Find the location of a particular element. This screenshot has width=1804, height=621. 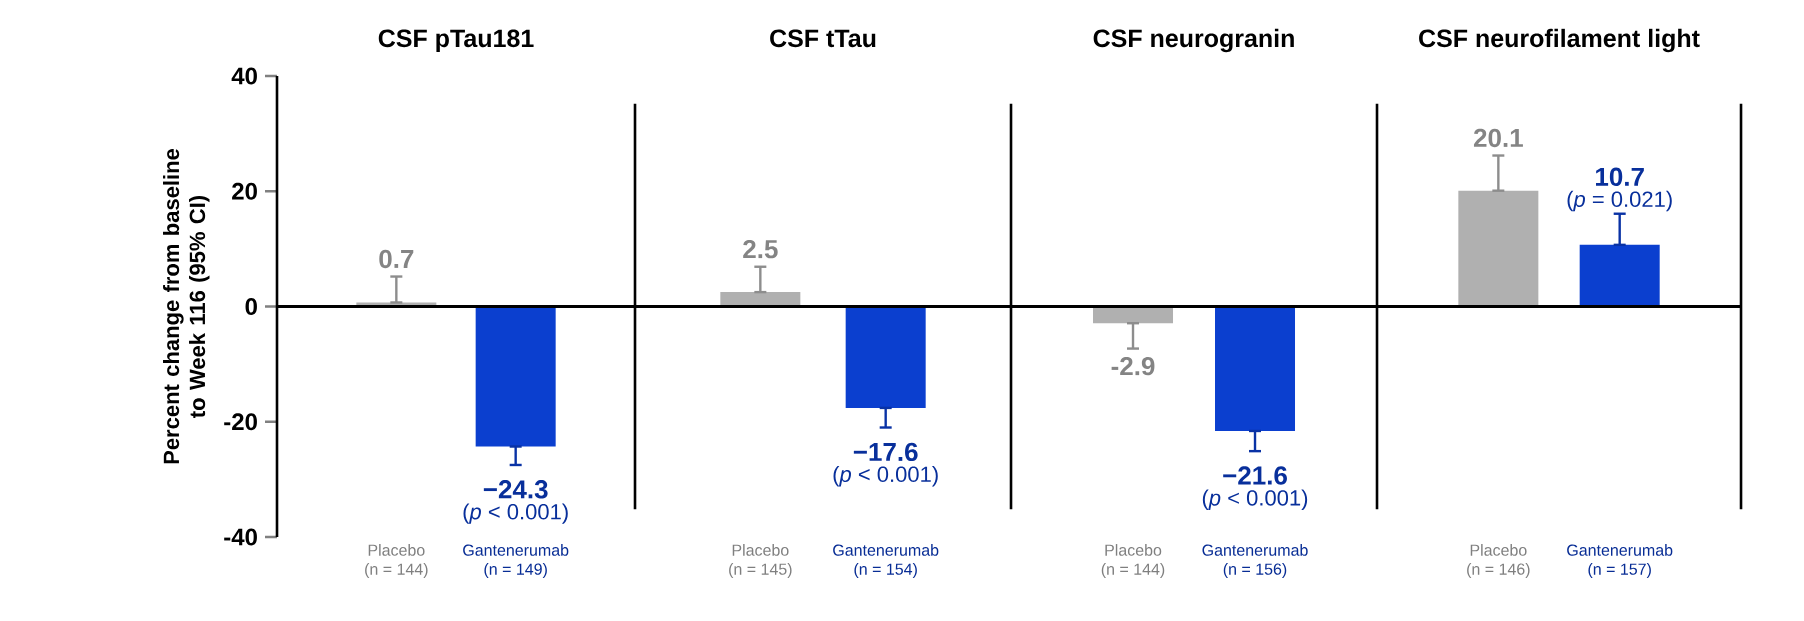

data-label: 2.5 is located at coordinates (760, 249).